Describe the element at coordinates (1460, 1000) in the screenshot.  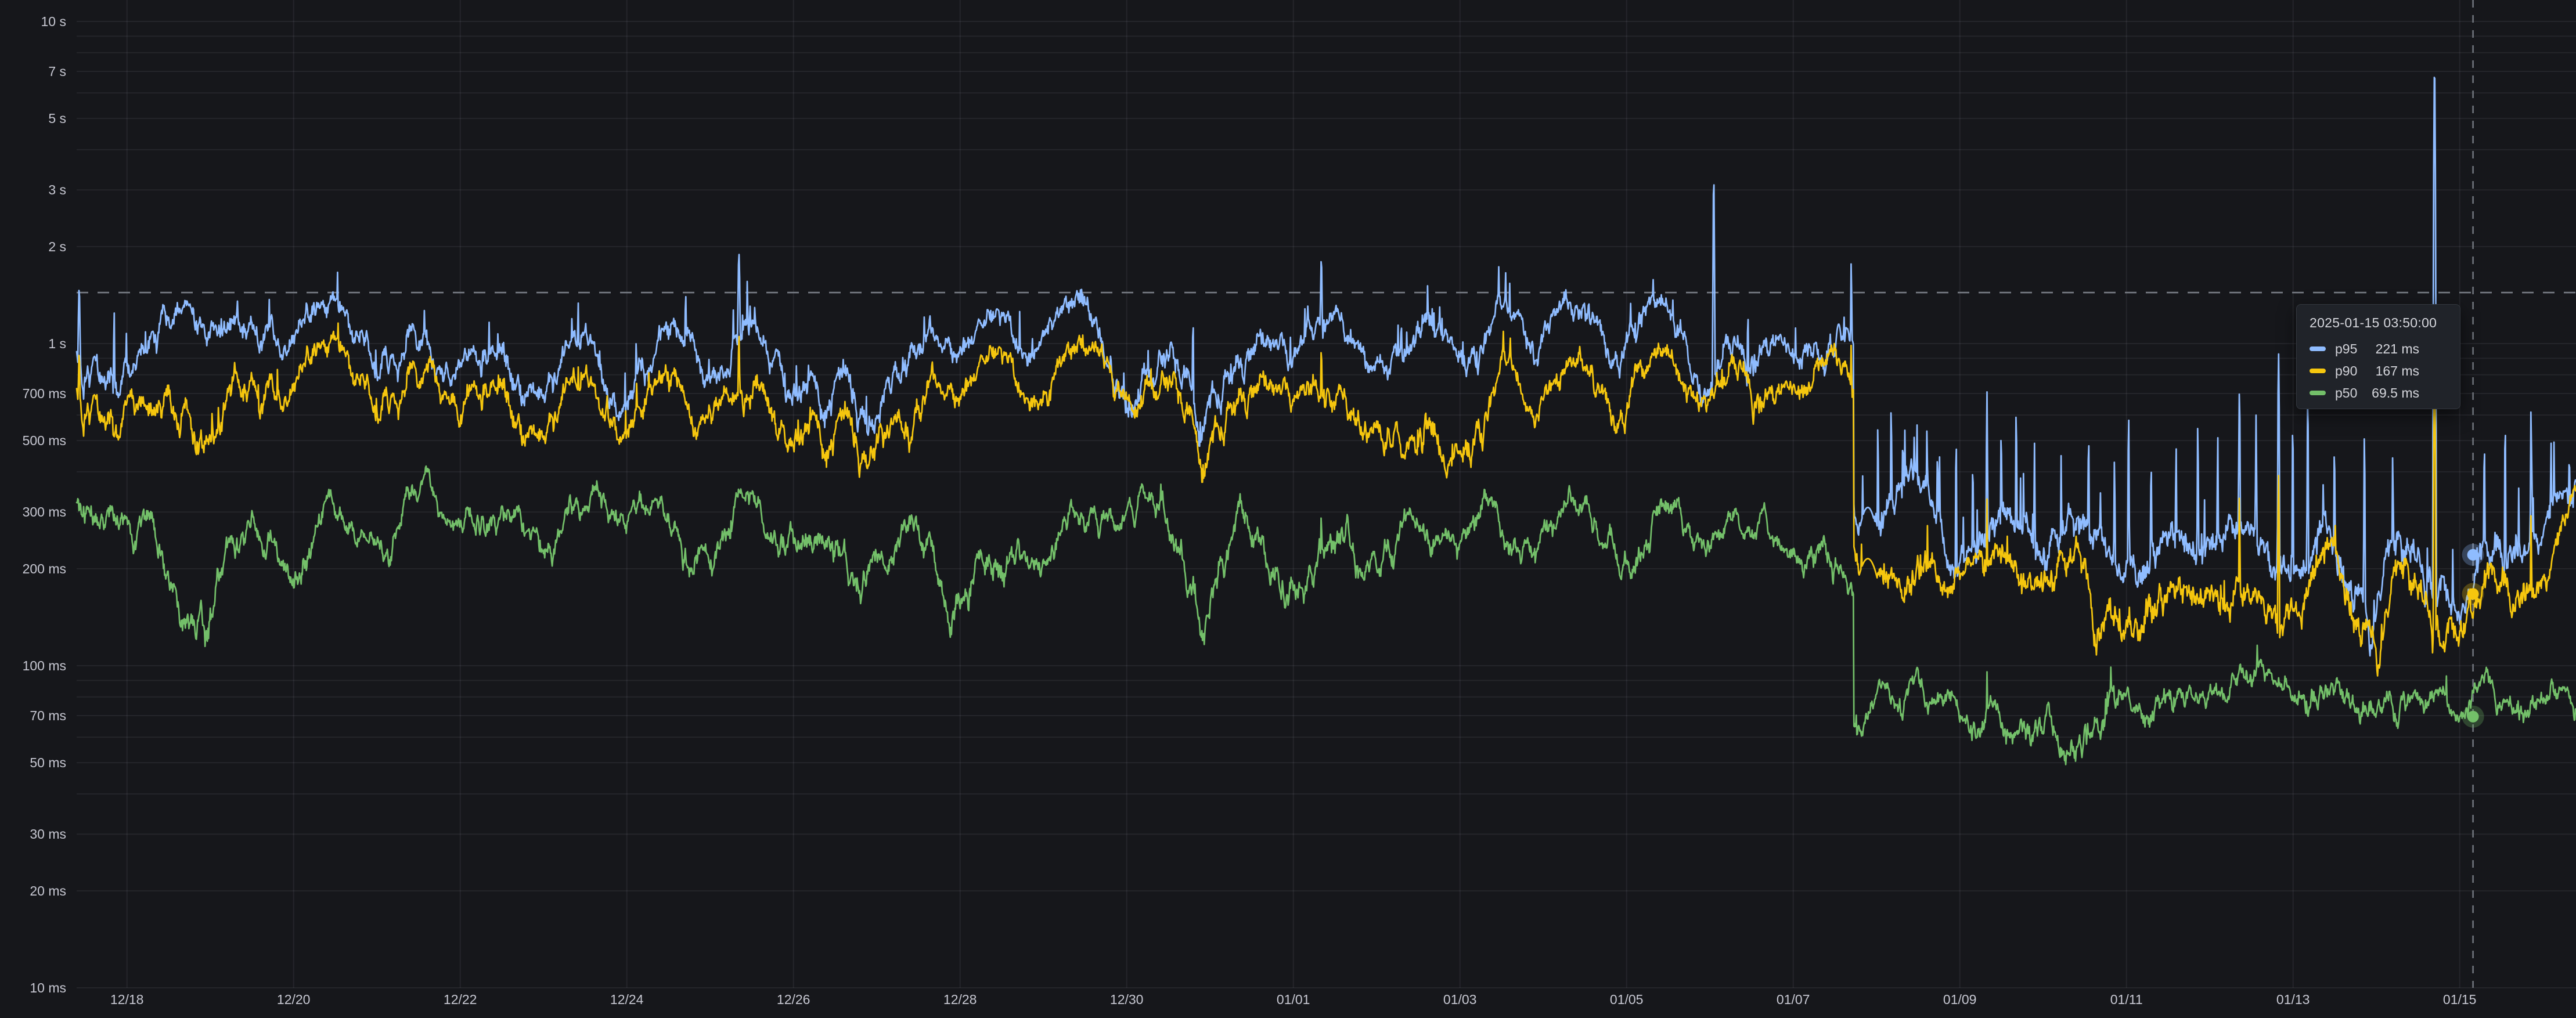
I see `x-axis-tick-label: 01/03` at that location.